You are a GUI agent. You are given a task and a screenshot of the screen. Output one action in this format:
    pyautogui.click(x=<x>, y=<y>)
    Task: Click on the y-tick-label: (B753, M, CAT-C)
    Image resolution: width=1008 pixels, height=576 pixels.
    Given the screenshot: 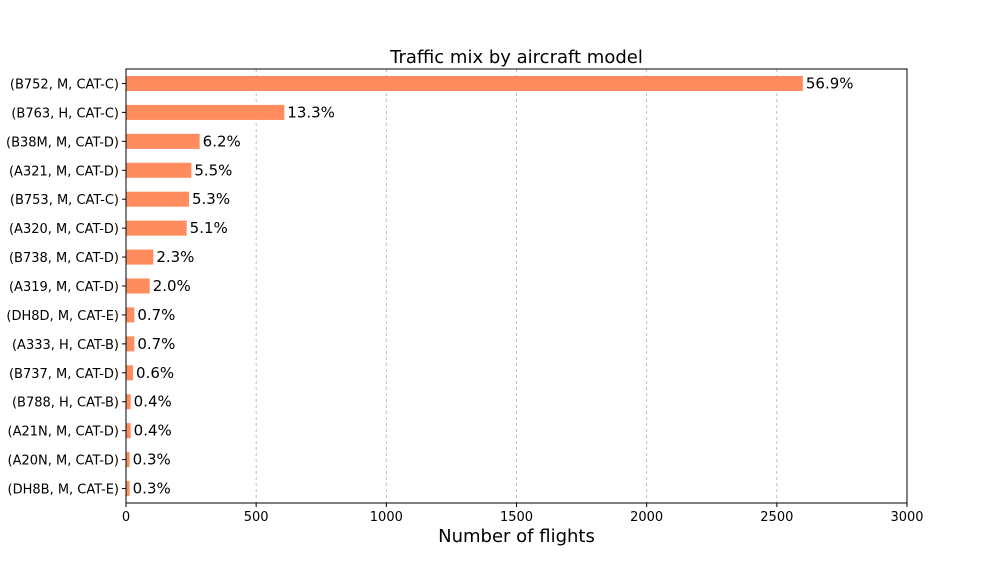 What is the action you would take?
    pyautogui.click(x=64, y=200)
    